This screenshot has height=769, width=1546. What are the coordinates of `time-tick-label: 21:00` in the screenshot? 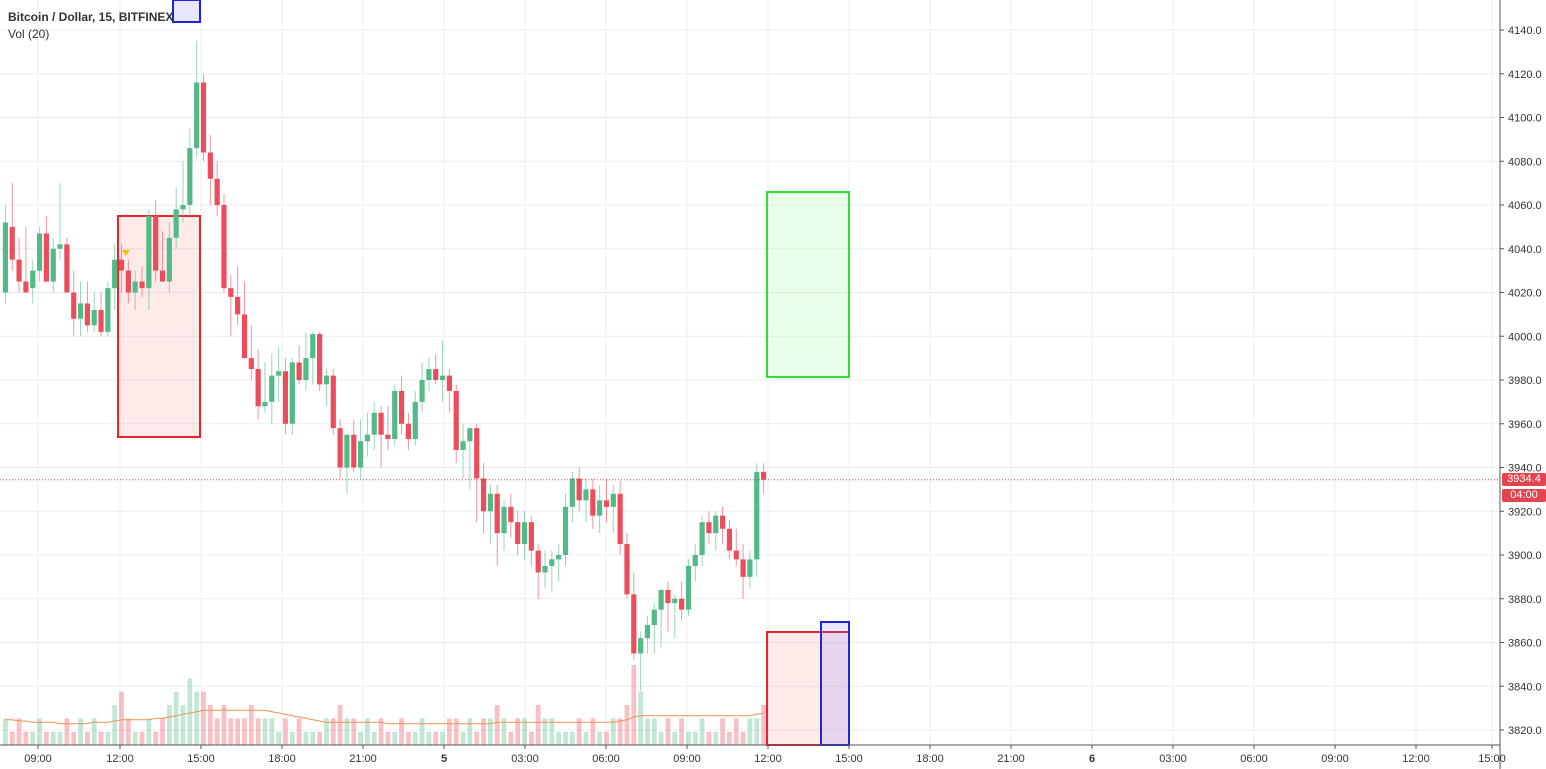 It's located at (363, 759).